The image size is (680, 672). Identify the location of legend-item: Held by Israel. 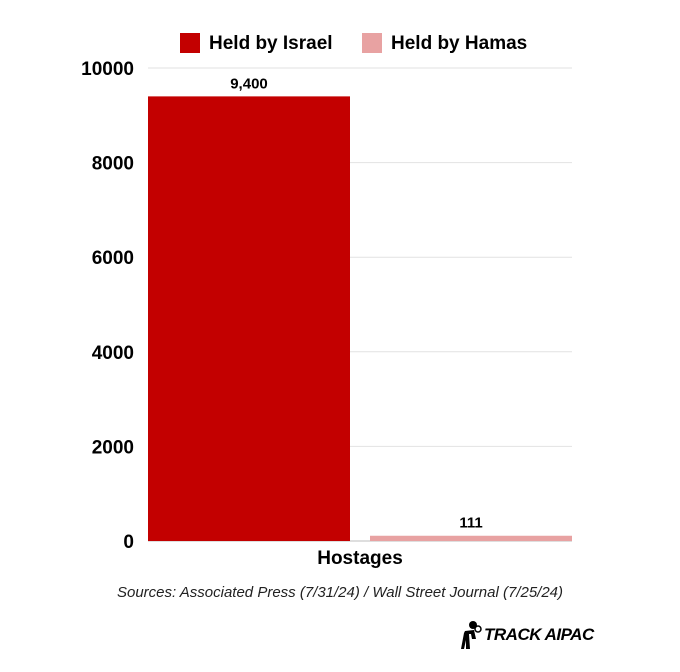
(256, 43).